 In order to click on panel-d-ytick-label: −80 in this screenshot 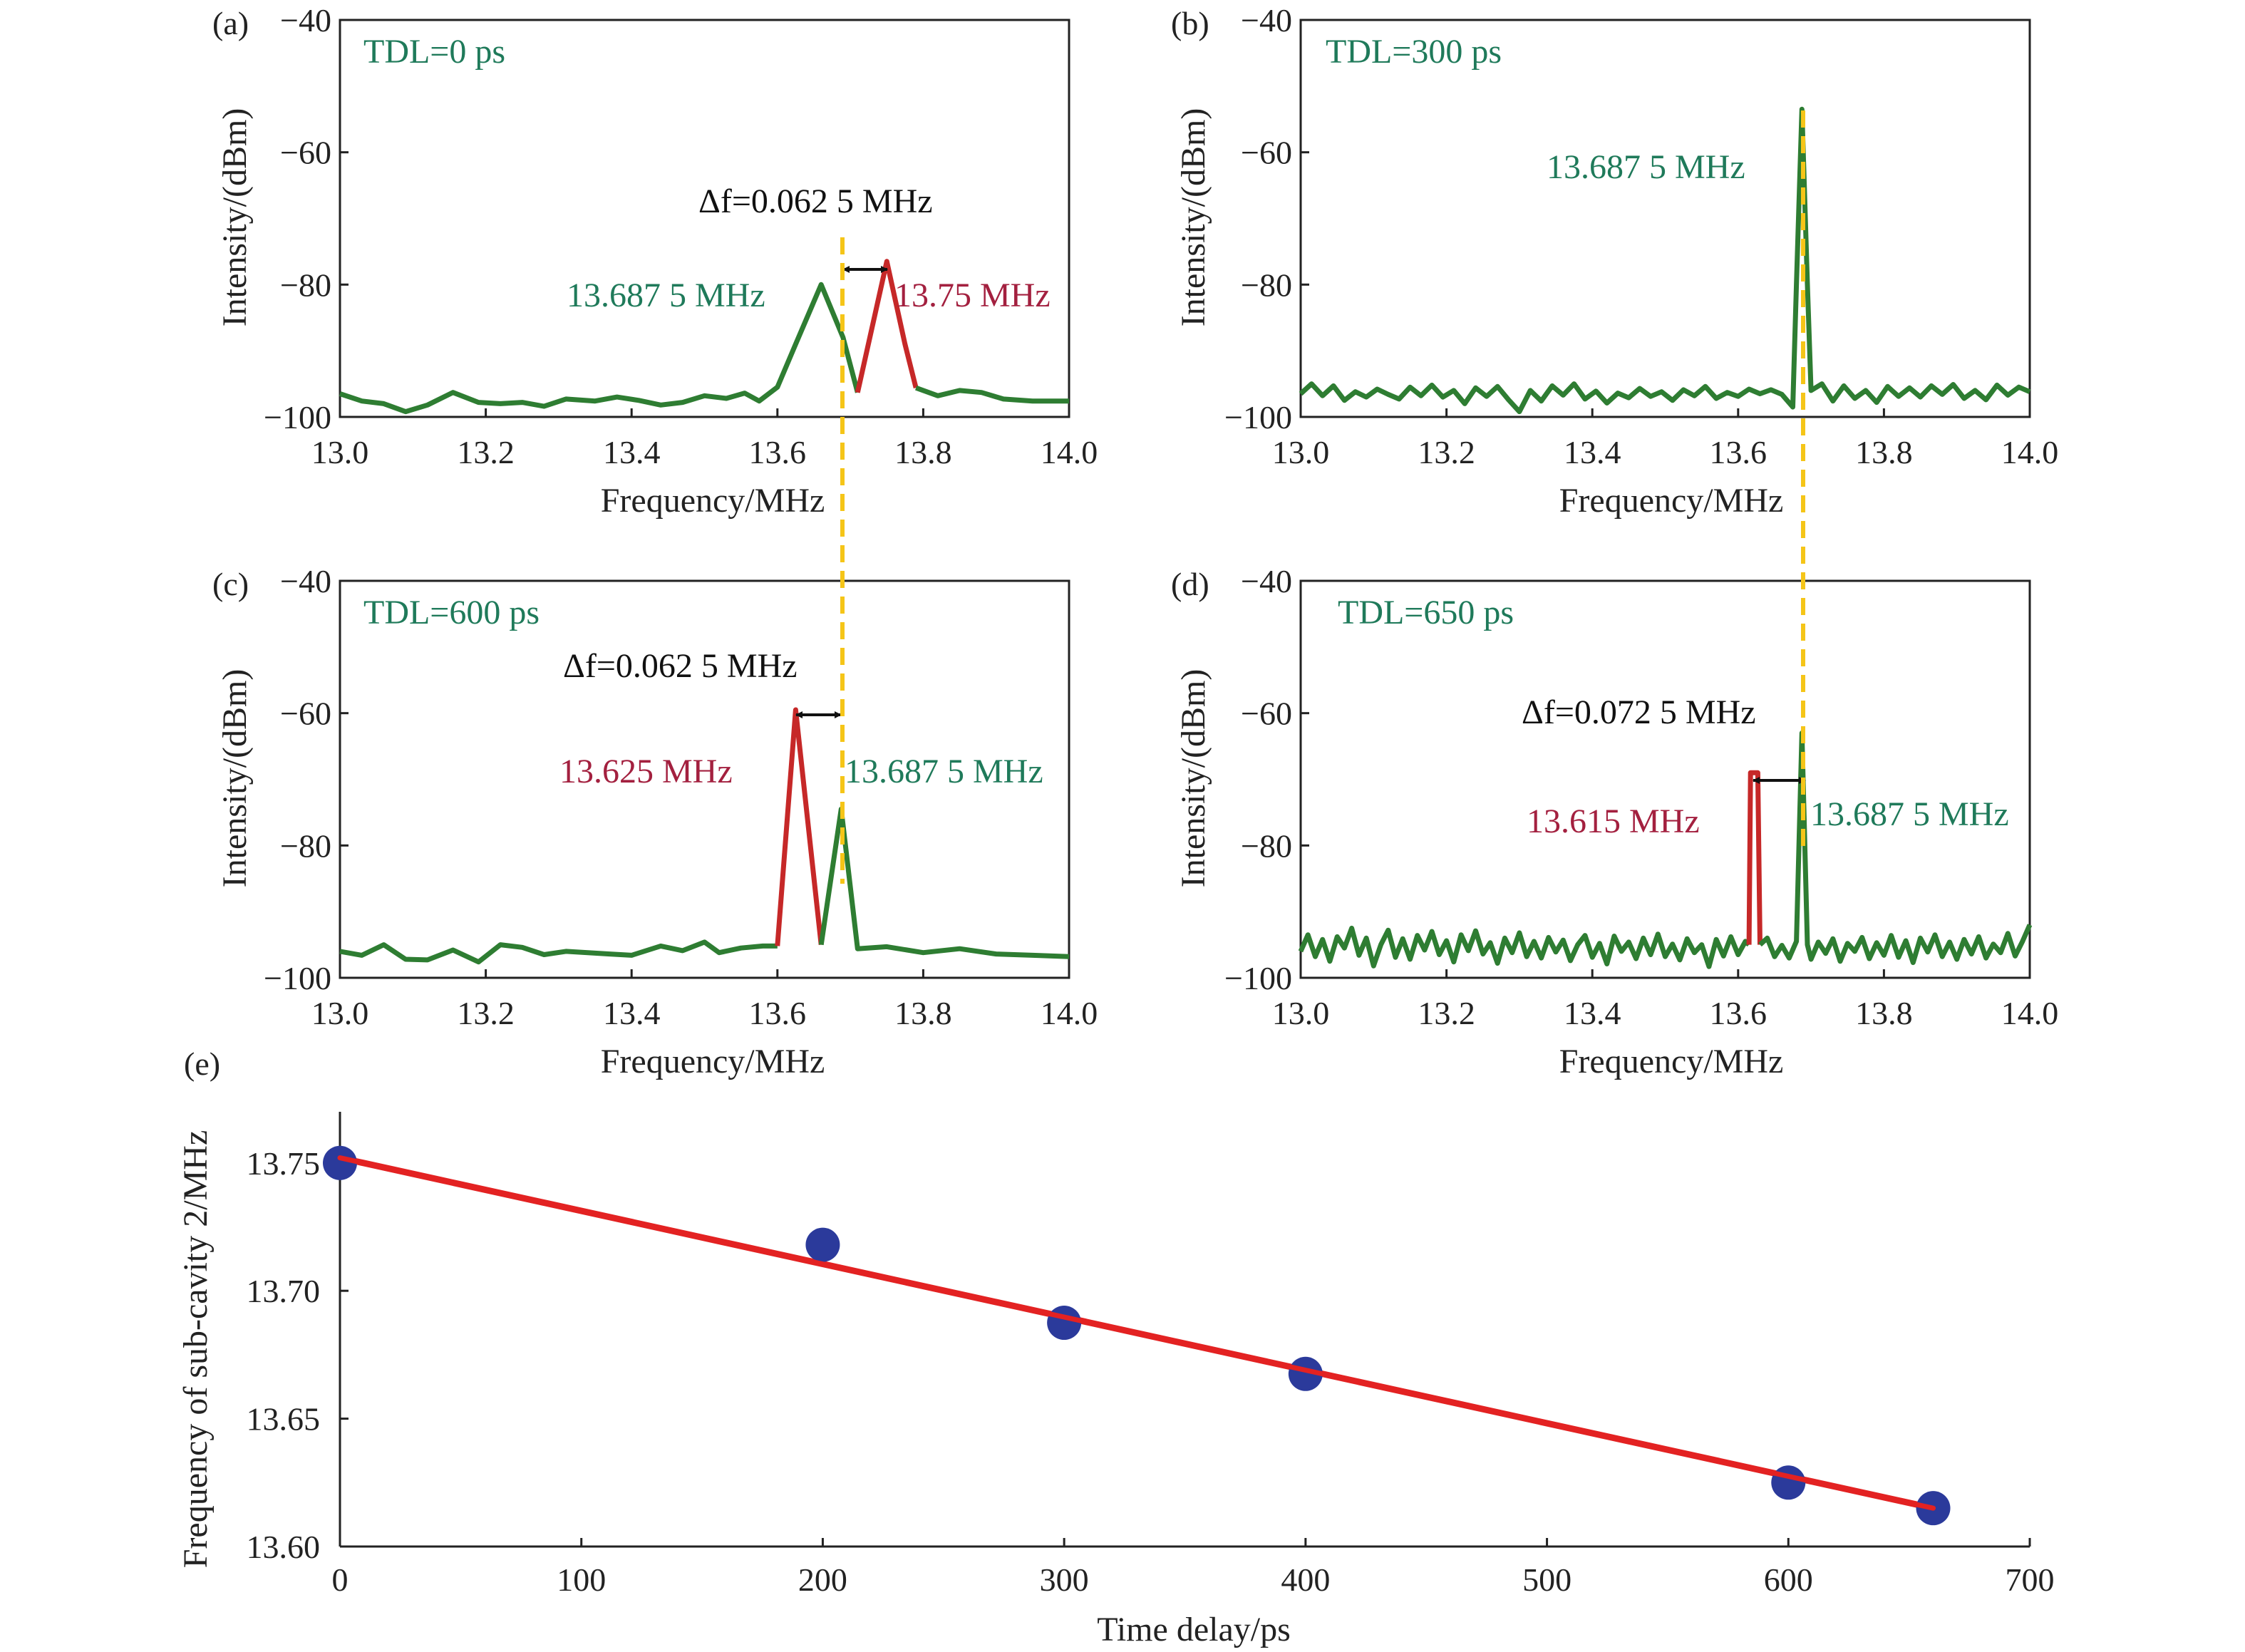, I will do `click(1266, 846)`.